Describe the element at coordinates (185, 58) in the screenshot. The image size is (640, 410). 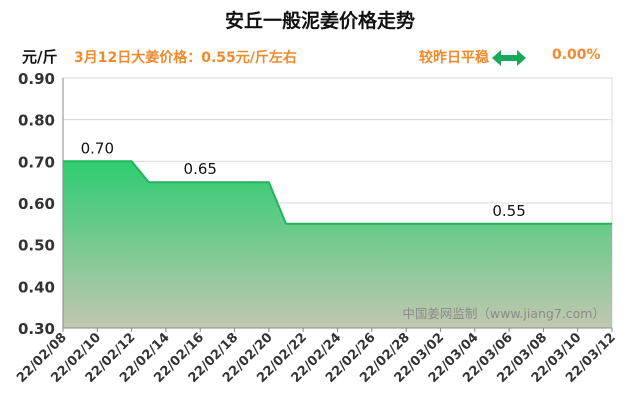
I see `price-summary: 3月12日大姜价格：0.55元/斤左右` at that location.